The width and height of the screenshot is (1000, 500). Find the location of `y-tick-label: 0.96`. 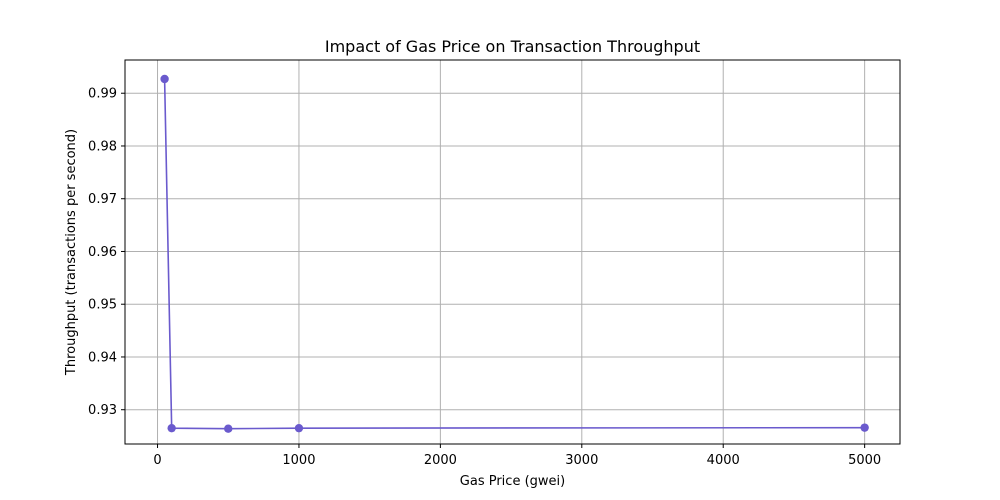

y-tick-label: 0.96 is located at coordinates (102, 252).